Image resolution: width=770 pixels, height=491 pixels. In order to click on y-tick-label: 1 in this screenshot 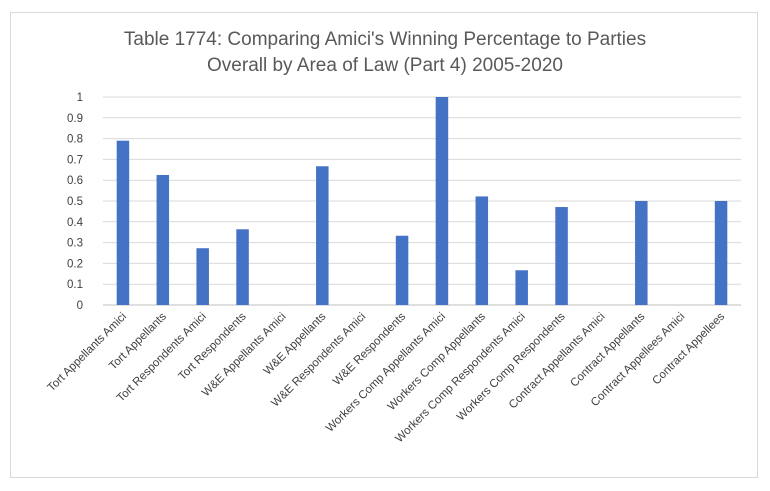, I will do `click(80, 98)`.